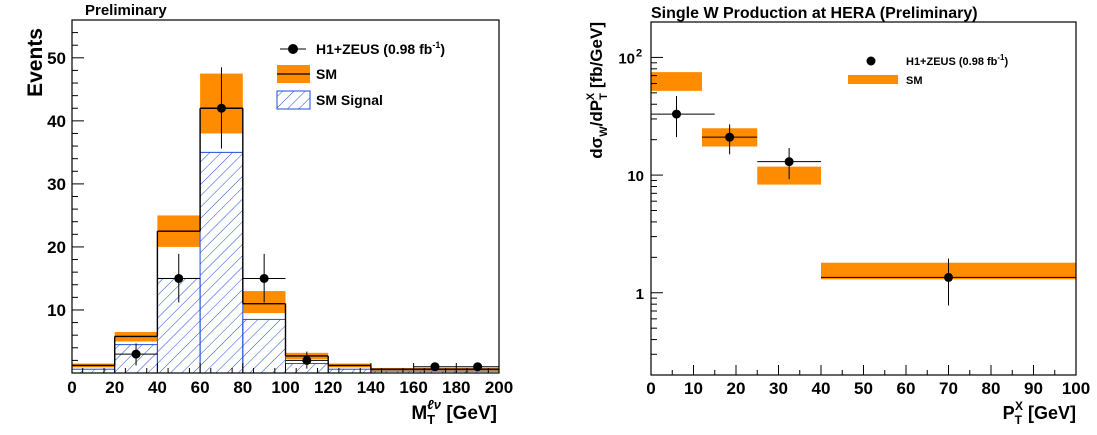  What do you see at coordinates (639, 53) in the screenshot?
I see `y-tick-label-exponent: 2` at bounding box center [639, 53].